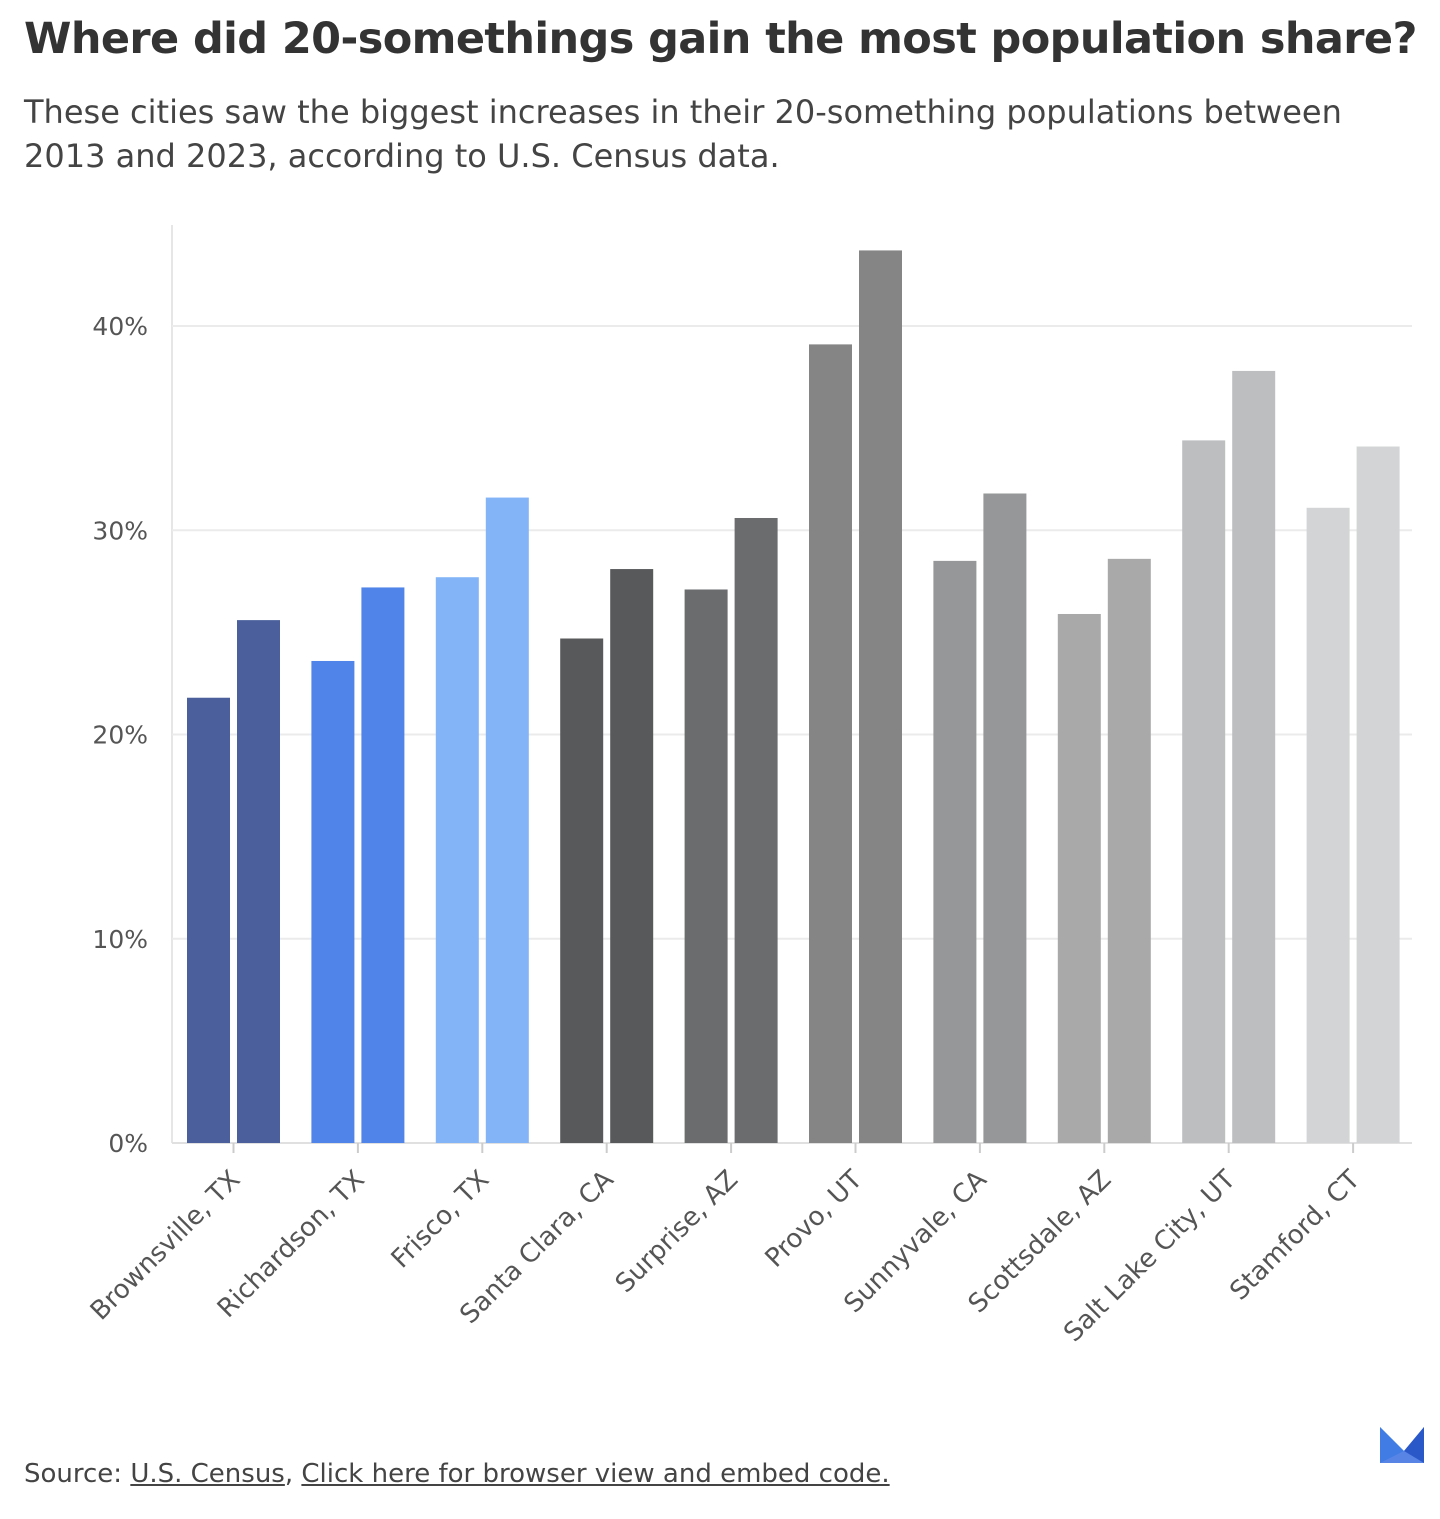  Describe the element at coordinates (120, 326) in the screenshot. I see `y-tick-label: 40%` at that location.